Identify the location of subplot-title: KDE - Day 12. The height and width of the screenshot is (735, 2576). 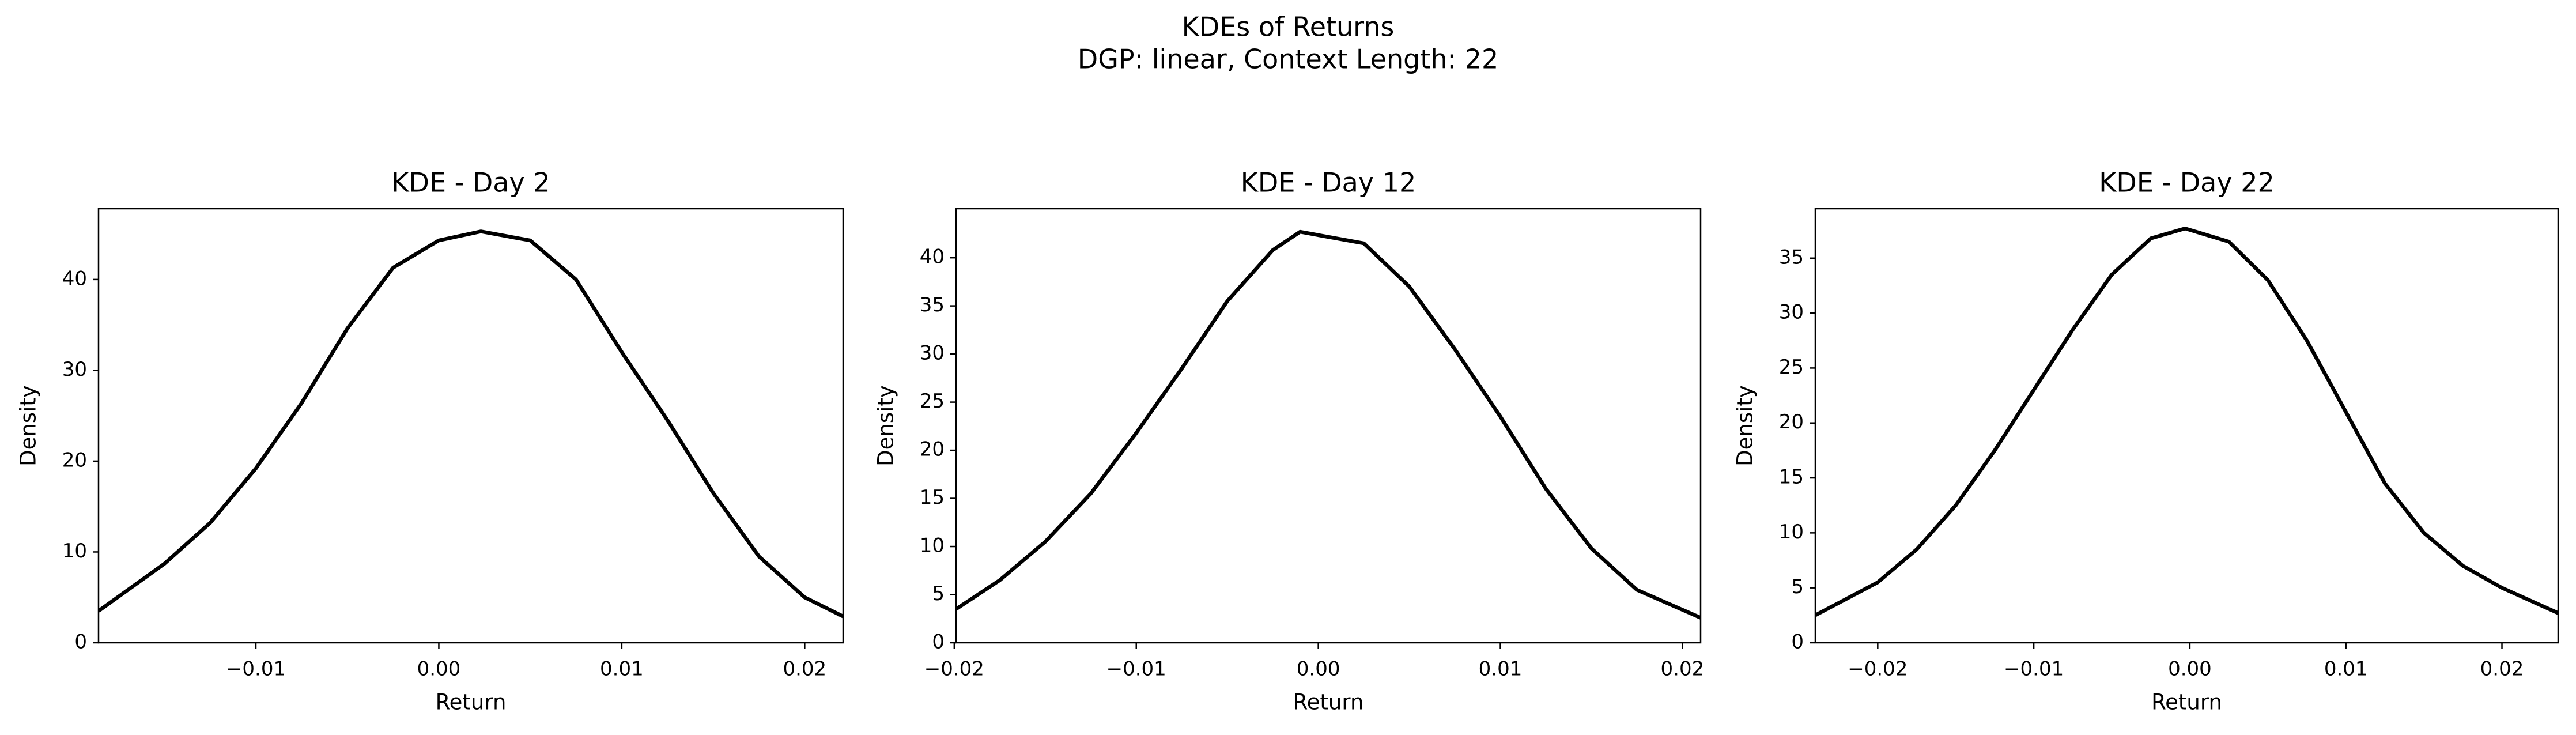
(1328, 182).